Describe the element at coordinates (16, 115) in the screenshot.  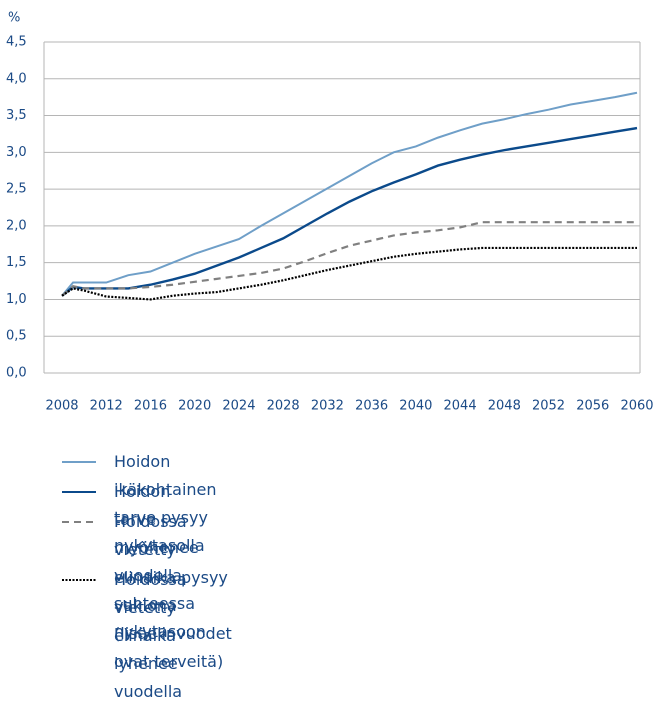
I see `y-tick-label: 3,5` at that location.